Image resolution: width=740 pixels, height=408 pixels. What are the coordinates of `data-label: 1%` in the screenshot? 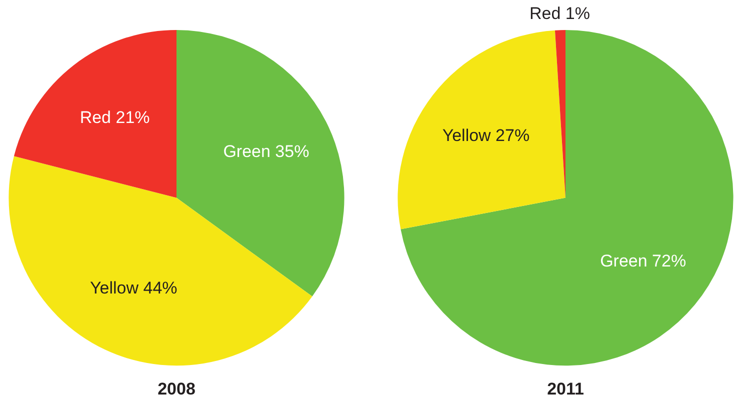 It's located at (577, 13).